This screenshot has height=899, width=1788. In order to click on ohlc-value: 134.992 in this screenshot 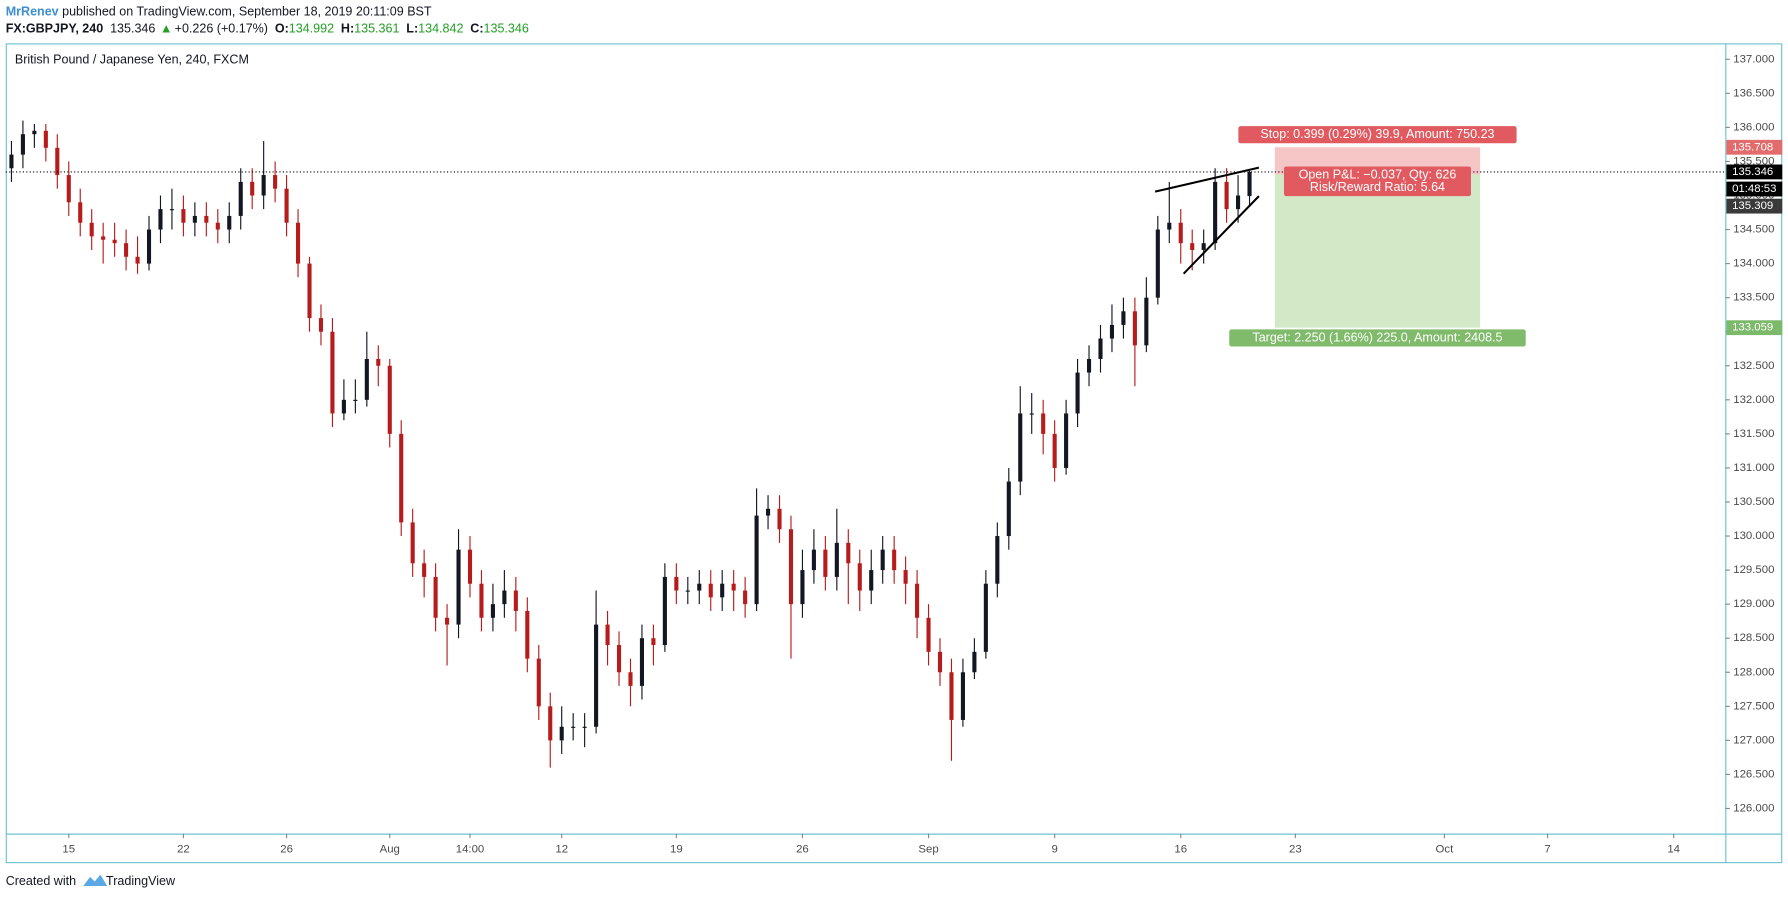, I will do `click(311, 29)`.